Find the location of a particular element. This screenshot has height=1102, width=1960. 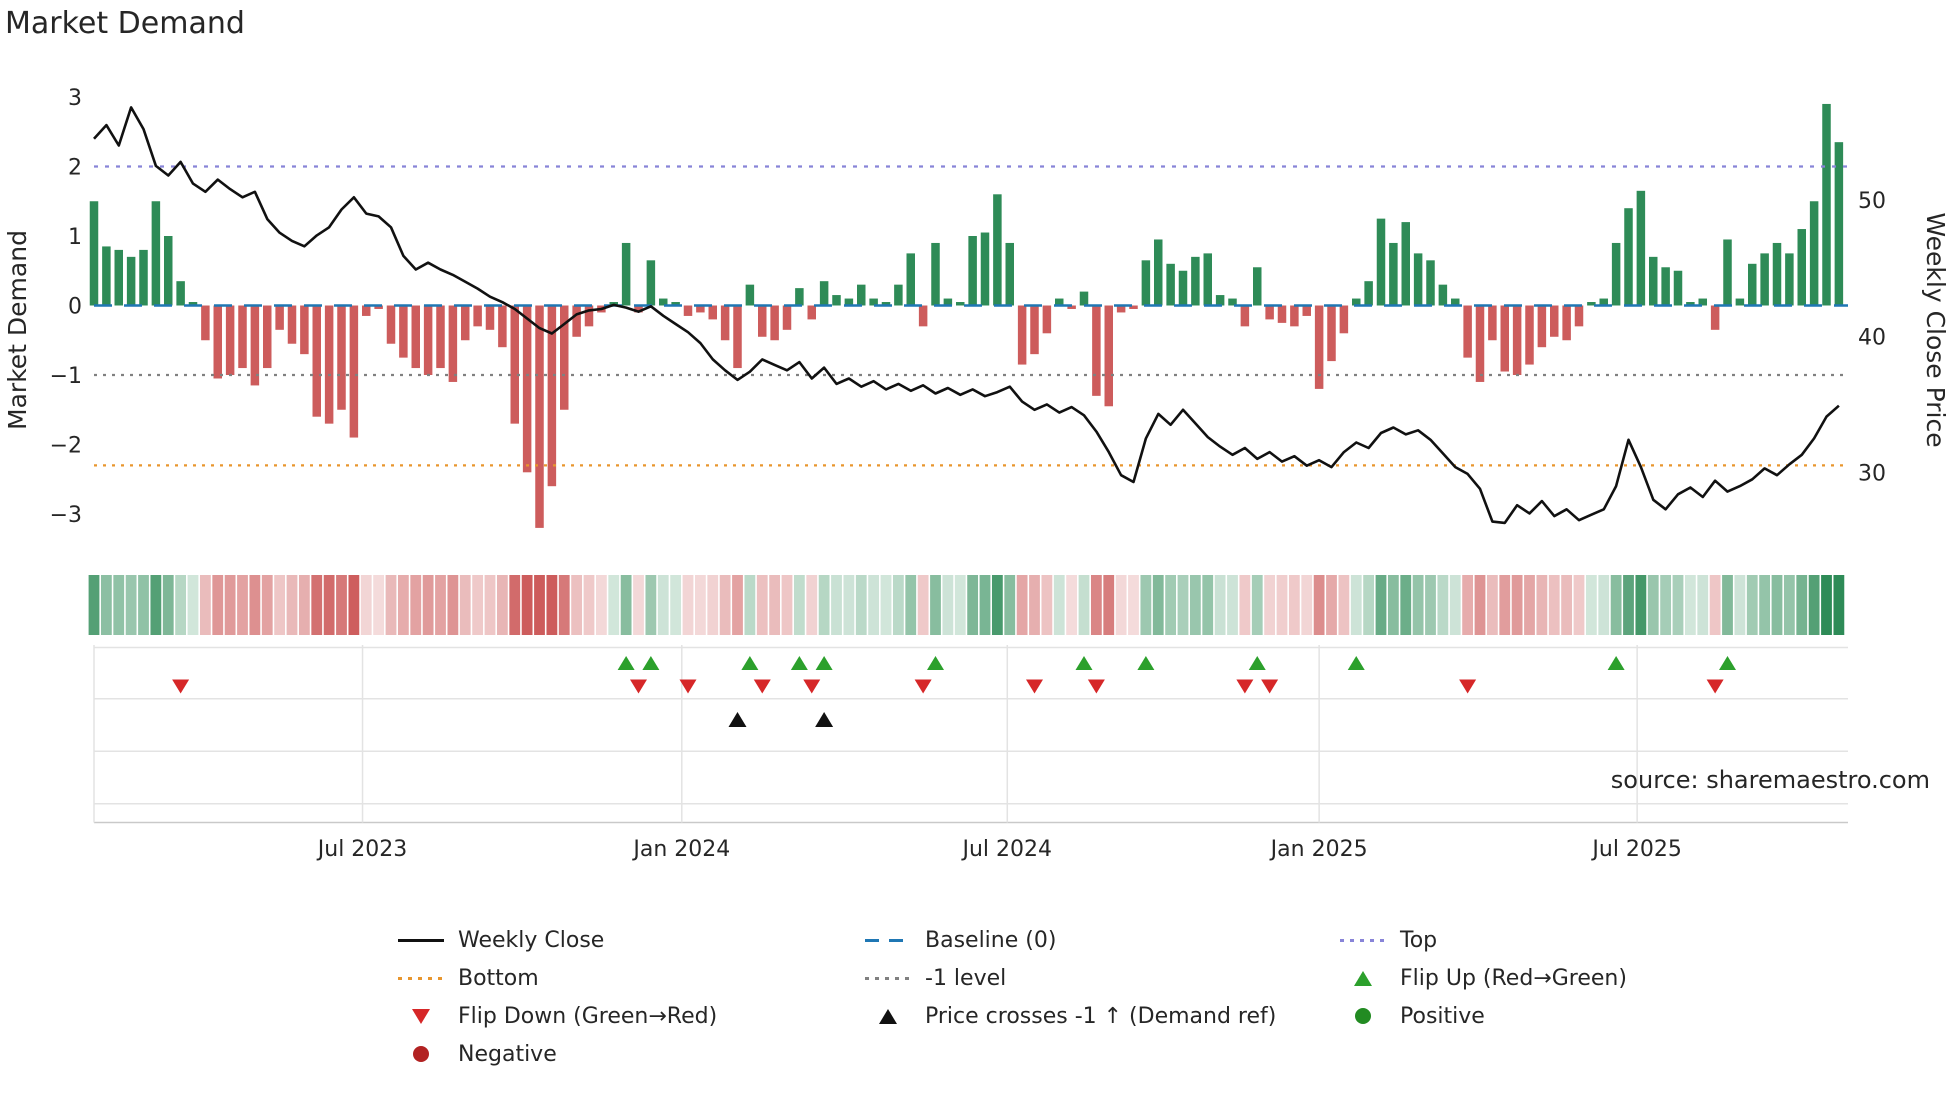

legend-label: Top is located at coordinates (1419, 940).